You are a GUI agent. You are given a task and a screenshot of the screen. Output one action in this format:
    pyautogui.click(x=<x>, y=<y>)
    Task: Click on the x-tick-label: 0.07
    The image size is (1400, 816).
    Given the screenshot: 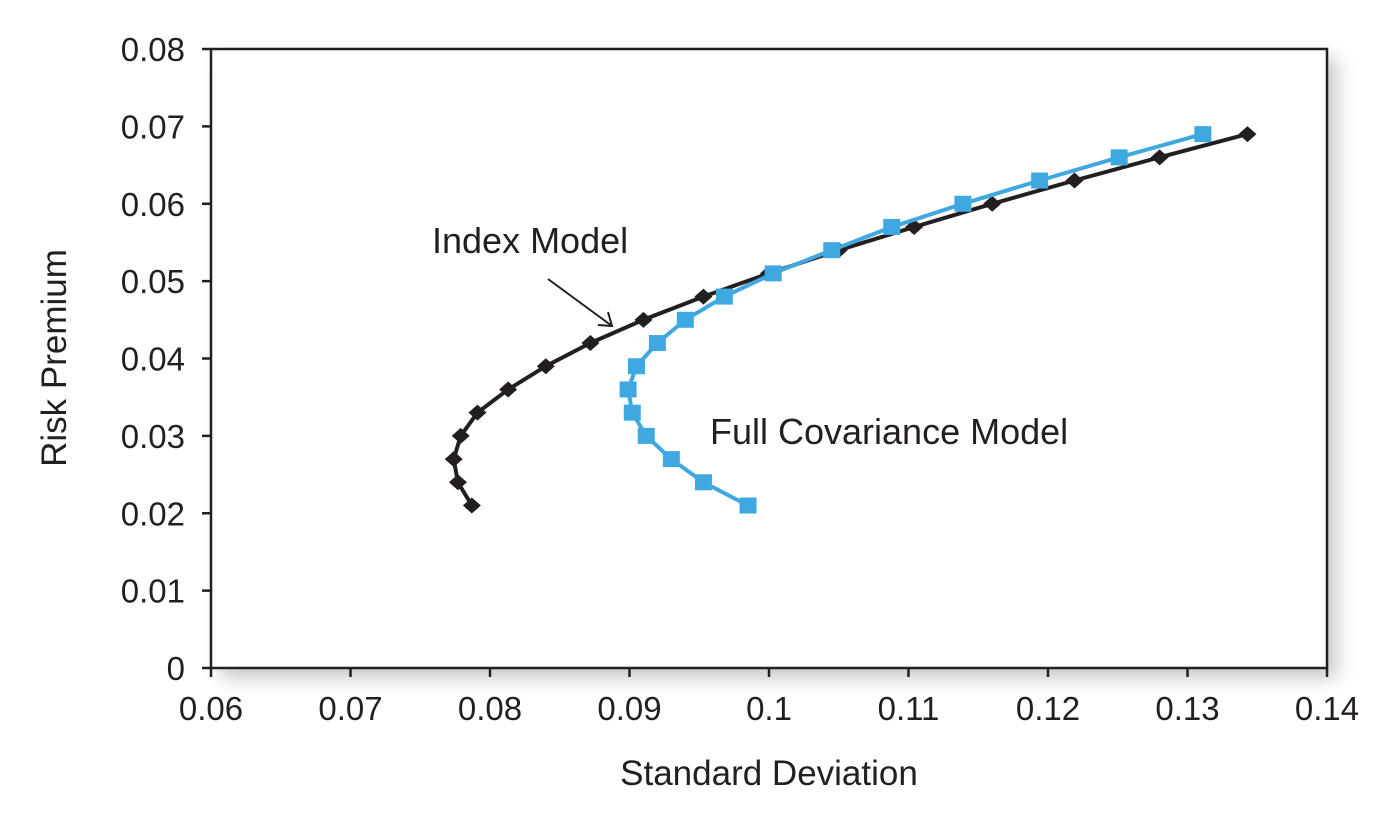 What is the action you would take?
    pyautogui.click(x=350, y=708)
    